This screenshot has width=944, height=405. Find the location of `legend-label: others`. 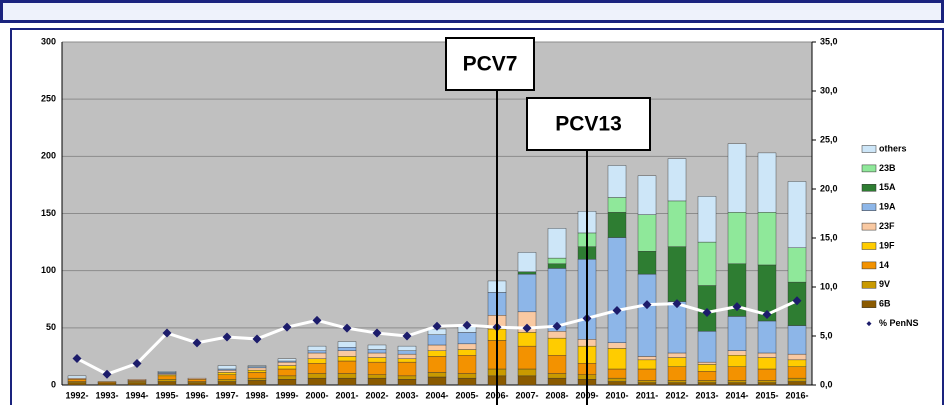

legend-label: others is located at coordinates (893, 148).